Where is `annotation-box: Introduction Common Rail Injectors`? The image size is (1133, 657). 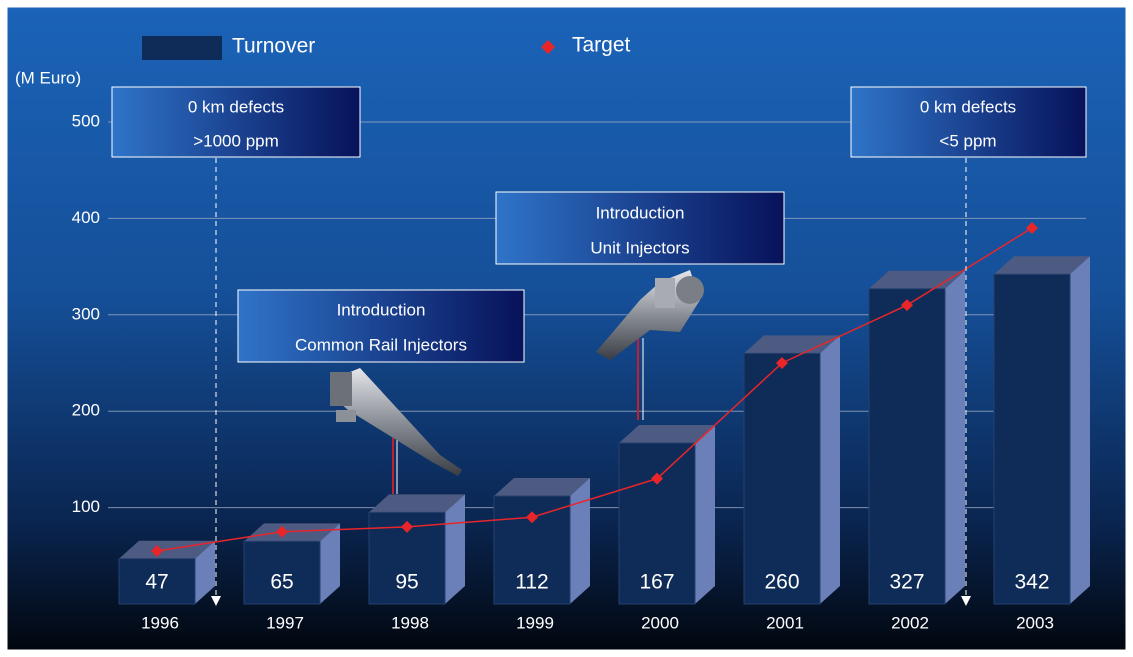 annotation-box: Introduction Common Rail Injectors is located at coordinates (381, 326).